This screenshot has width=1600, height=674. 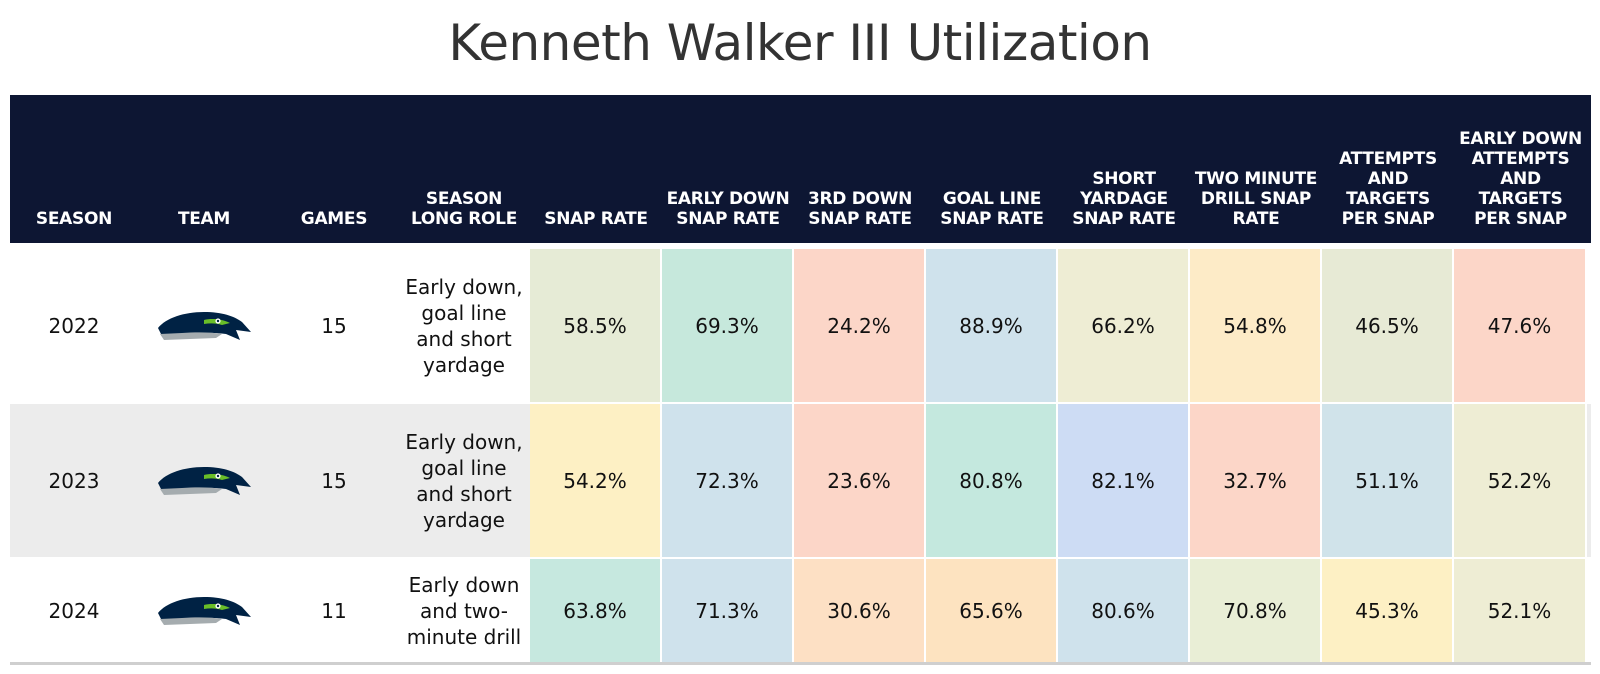 What do you see at coordinates (860, 610) in the screenshot?
I see `third-down-snap-rate-cell: 30.6%` at bounding box center [860, 610].